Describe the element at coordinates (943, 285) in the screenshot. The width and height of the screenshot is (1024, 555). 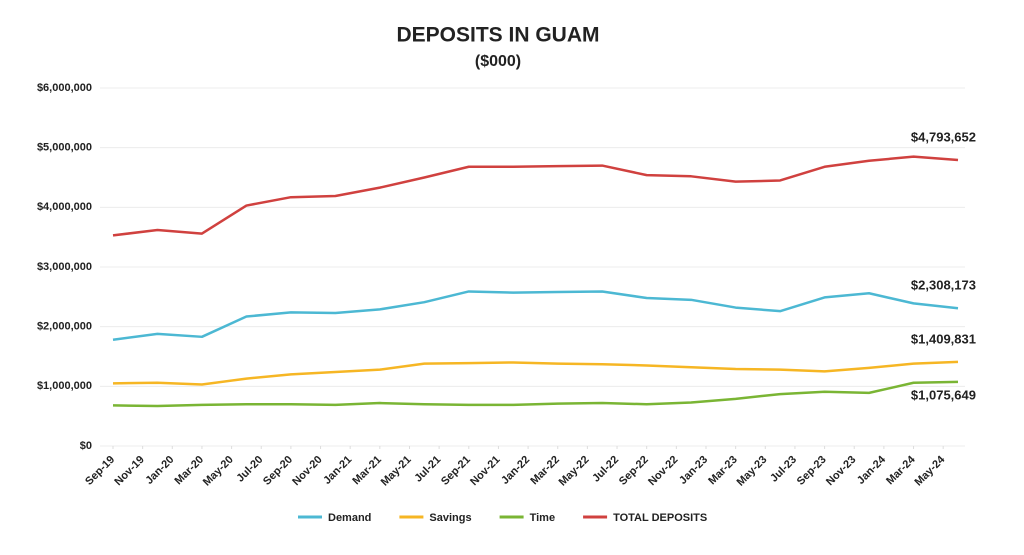
I see `data-label: $2,308,173` at that location.